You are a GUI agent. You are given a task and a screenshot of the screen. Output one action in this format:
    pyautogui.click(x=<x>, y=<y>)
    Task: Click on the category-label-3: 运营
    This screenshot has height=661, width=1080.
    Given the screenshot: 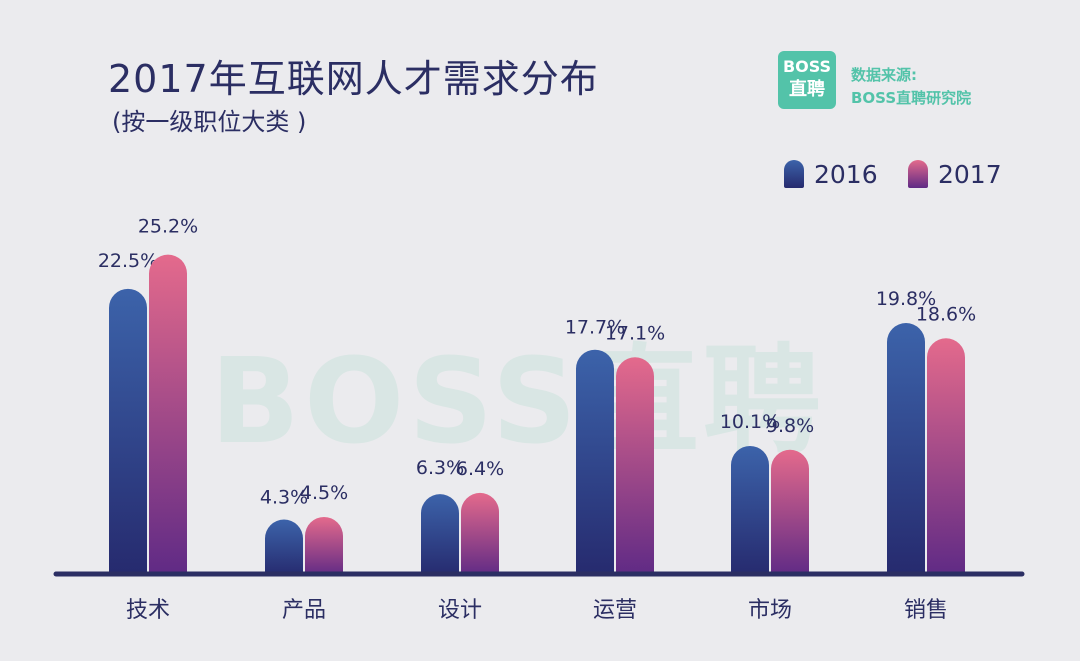 What is the action you would take?
    pyautogui.click(x=615, y=610)
    